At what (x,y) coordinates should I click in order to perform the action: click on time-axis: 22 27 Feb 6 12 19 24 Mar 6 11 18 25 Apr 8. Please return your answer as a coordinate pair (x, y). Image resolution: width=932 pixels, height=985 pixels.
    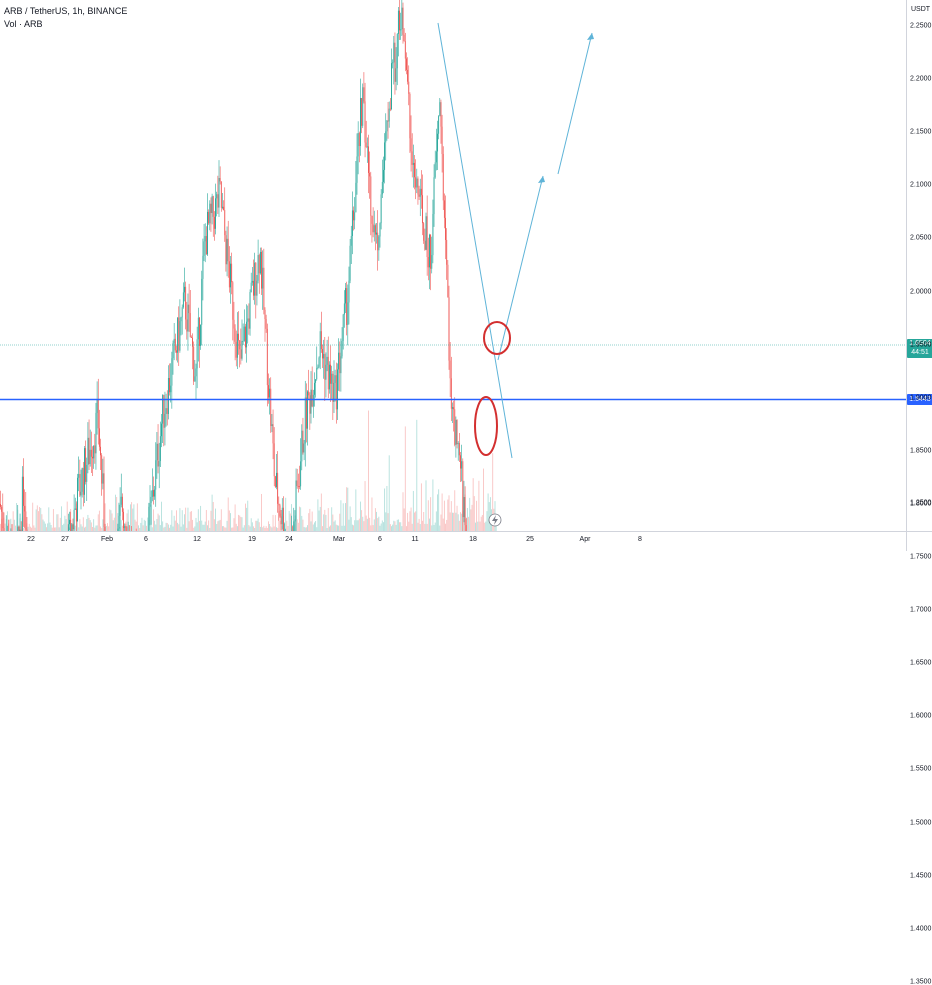
    Looking at the image, I should click on (453, 541).